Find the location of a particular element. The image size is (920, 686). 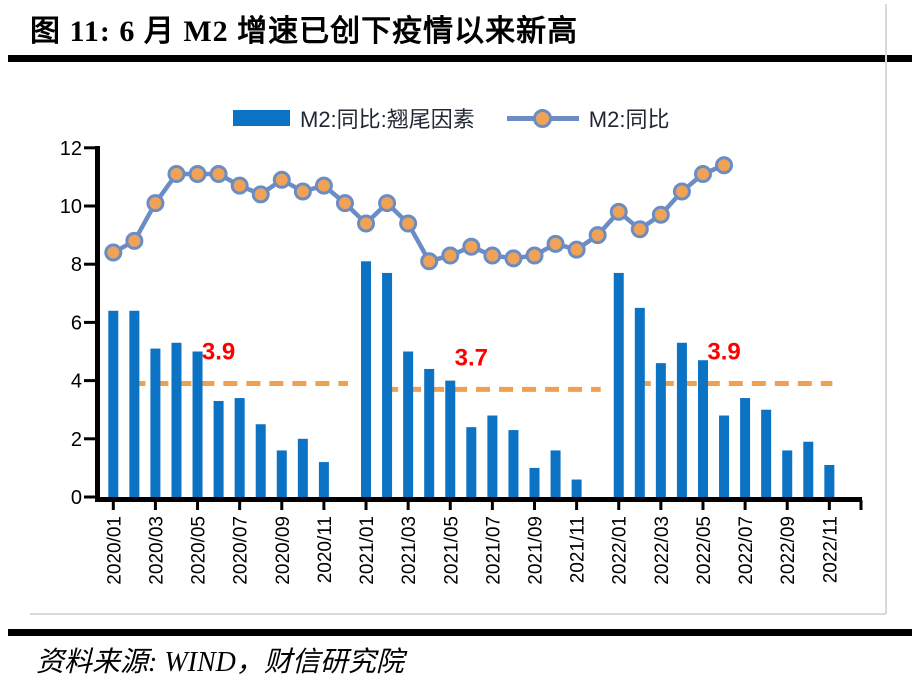

legend-line-swatch is located at coordinates (542, 118).